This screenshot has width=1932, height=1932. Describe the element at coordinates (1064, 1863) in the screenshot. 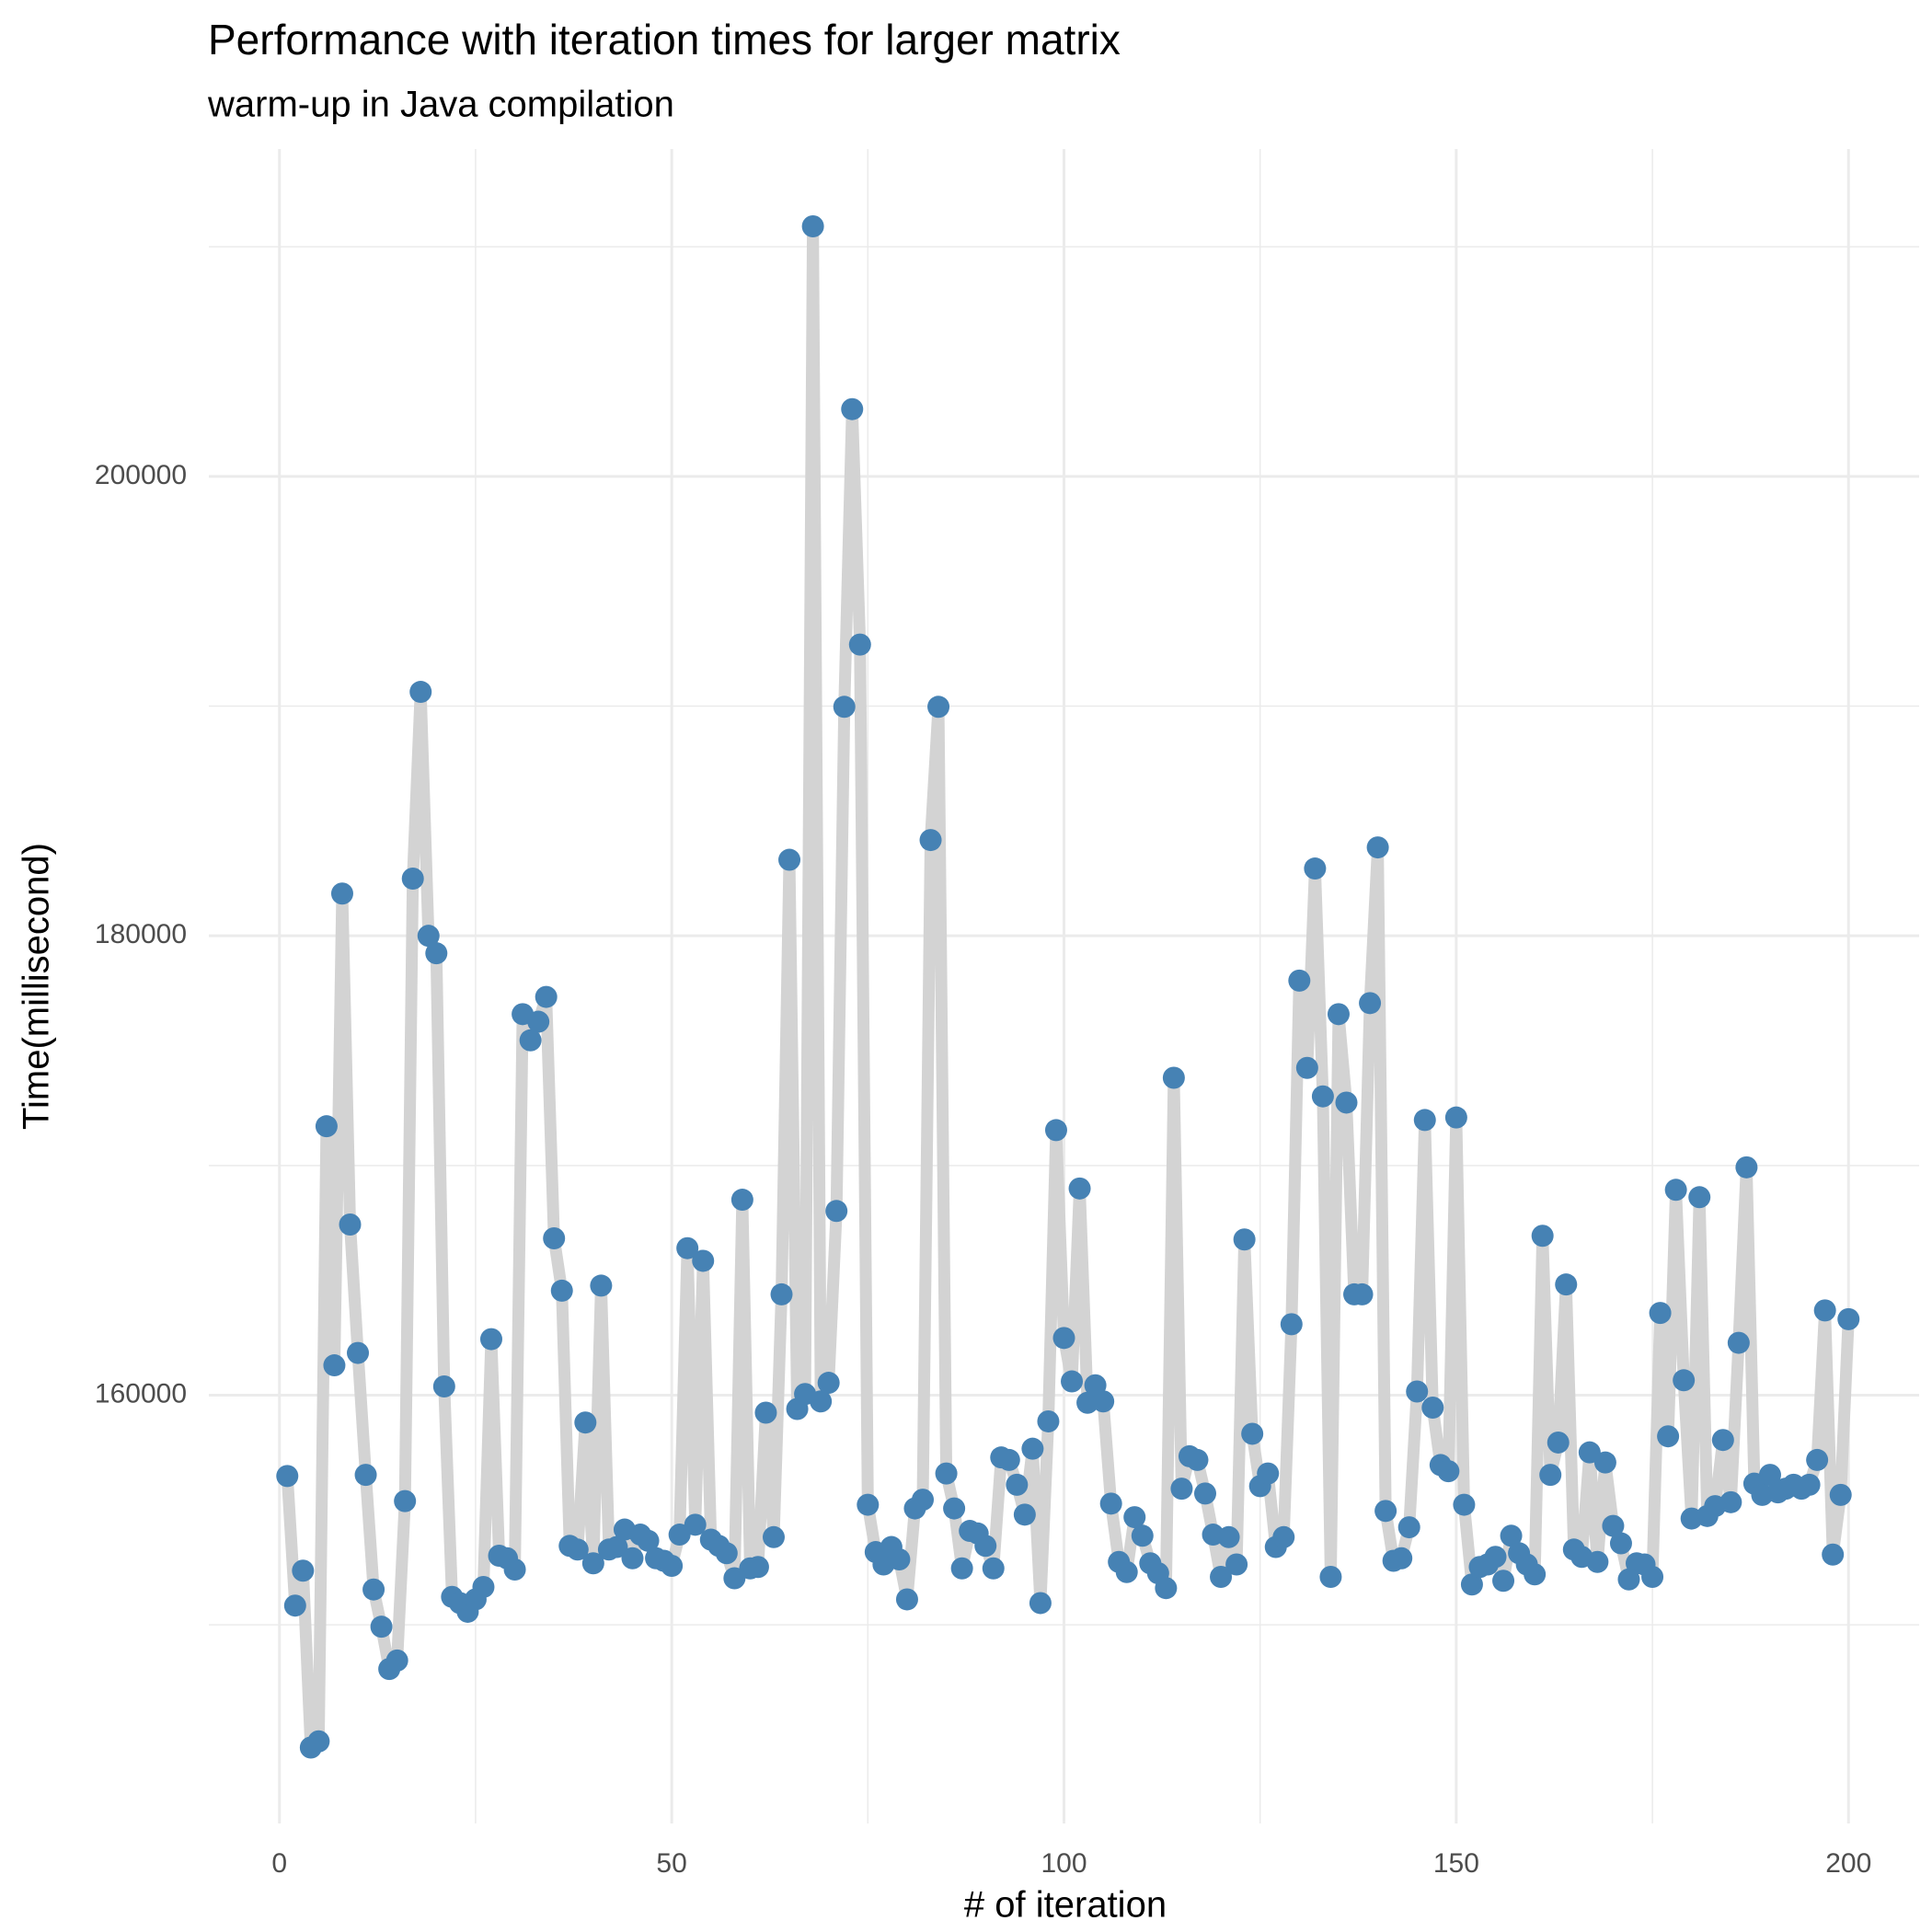

I see `x-tick-label: 100` at that location.